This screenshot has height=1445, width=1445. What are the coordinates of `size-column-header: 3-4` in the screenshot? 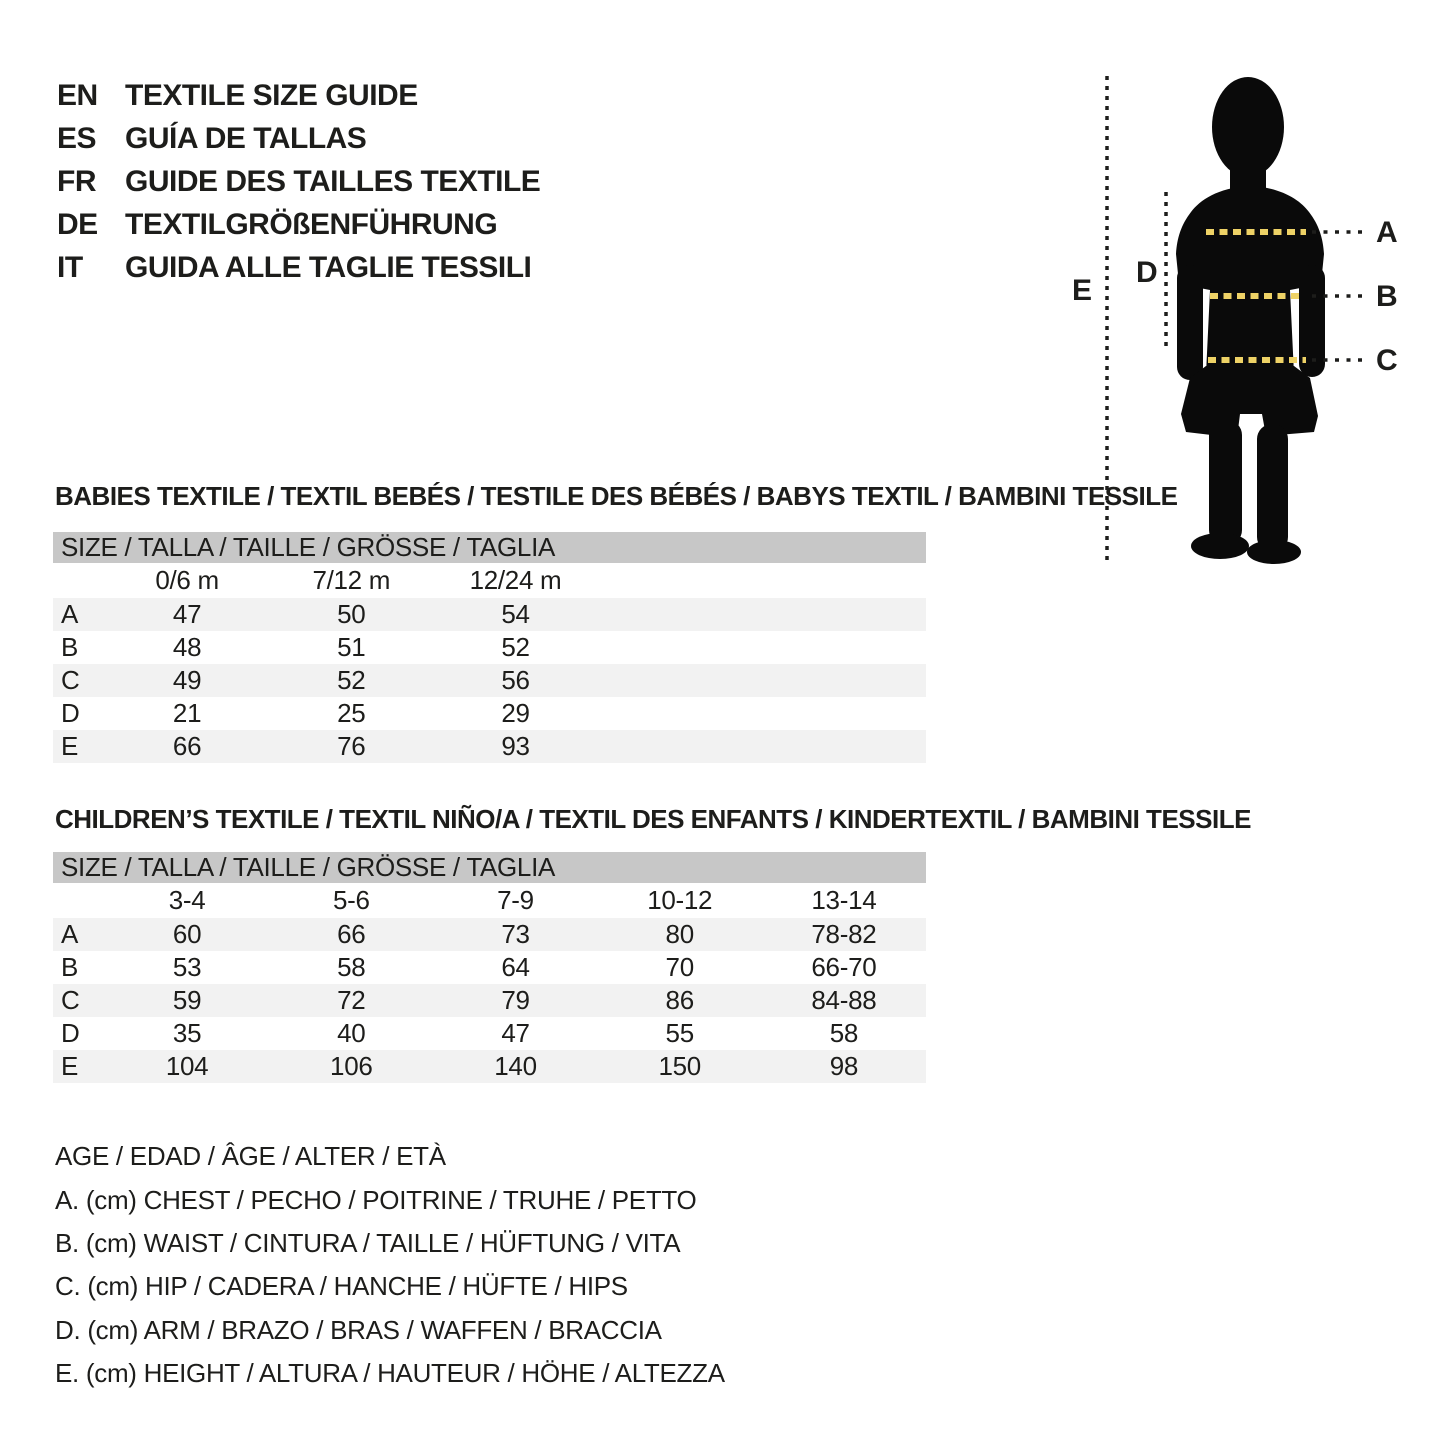 It's located at (187, 900).